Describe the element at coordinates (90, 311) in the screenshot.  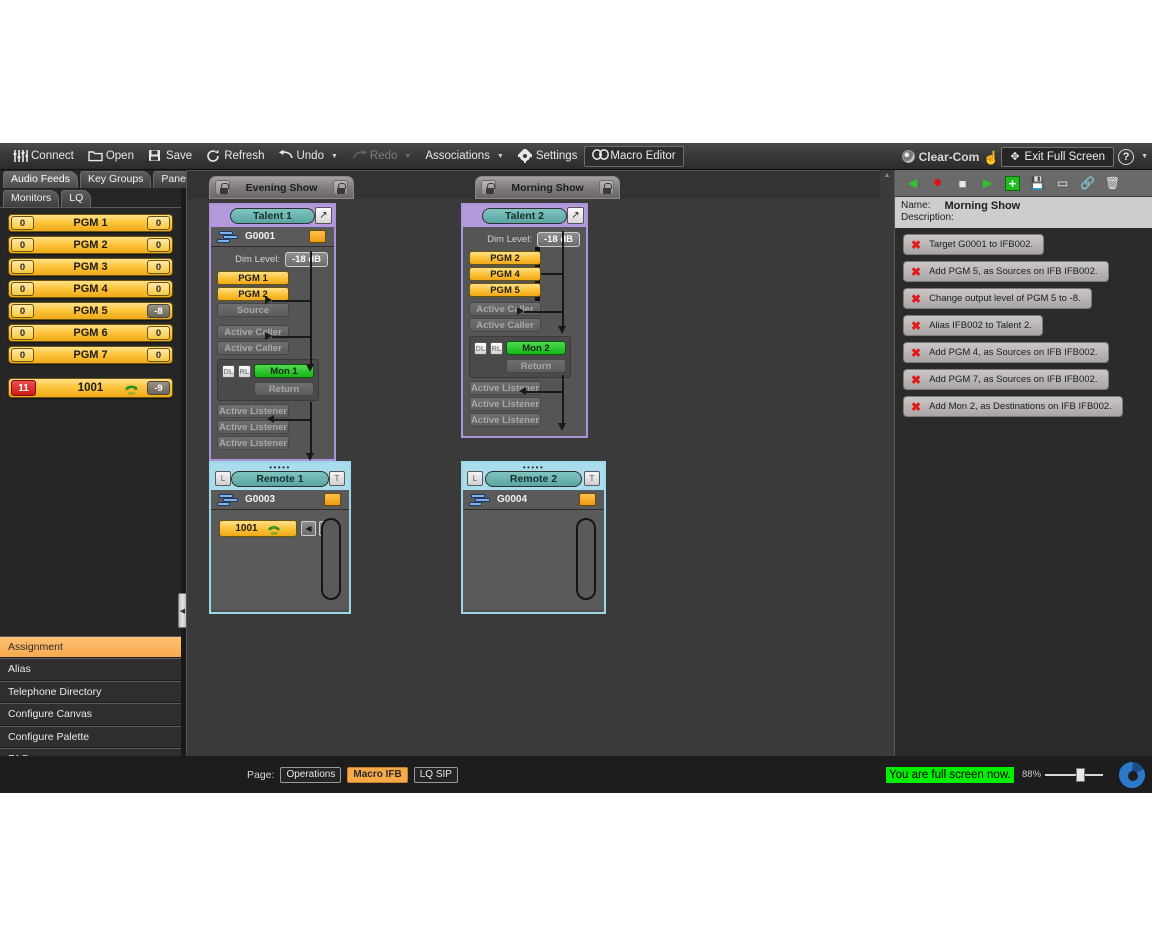
I see `audio-feed-row: 0 PGM 5 -8` at that location.